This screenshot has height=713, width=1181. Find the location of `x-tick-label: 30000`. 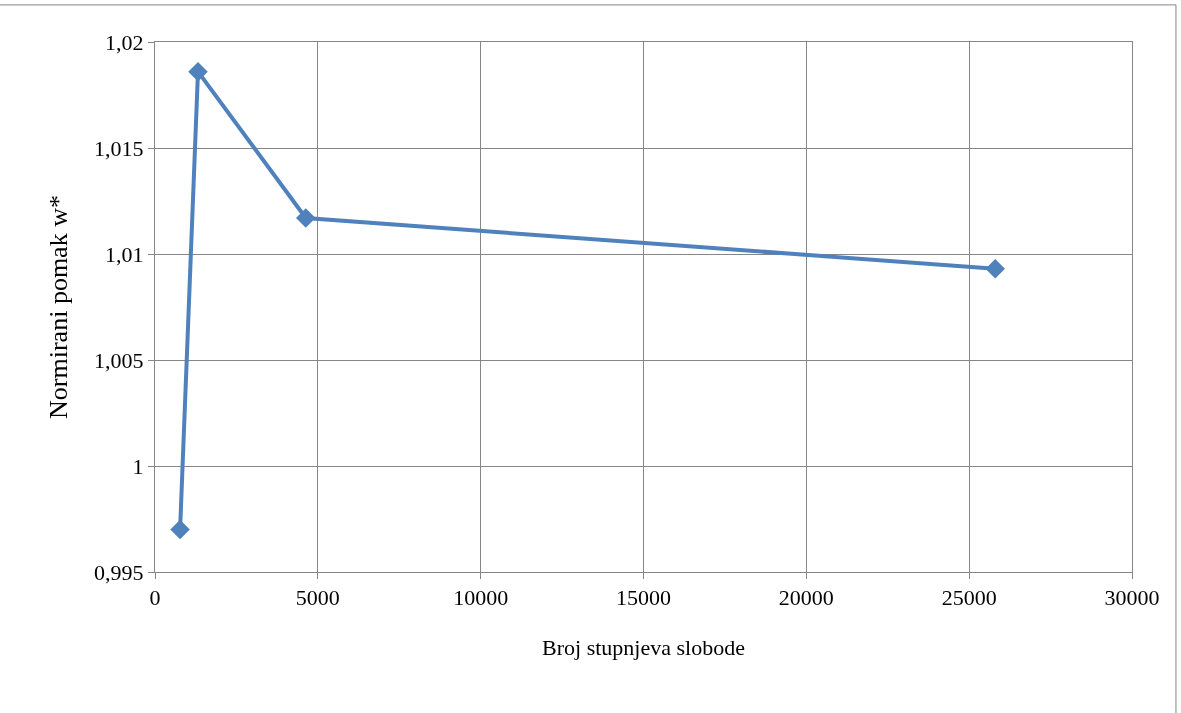

x-tick-label: 30000 is located at coordinates (1132, 598).